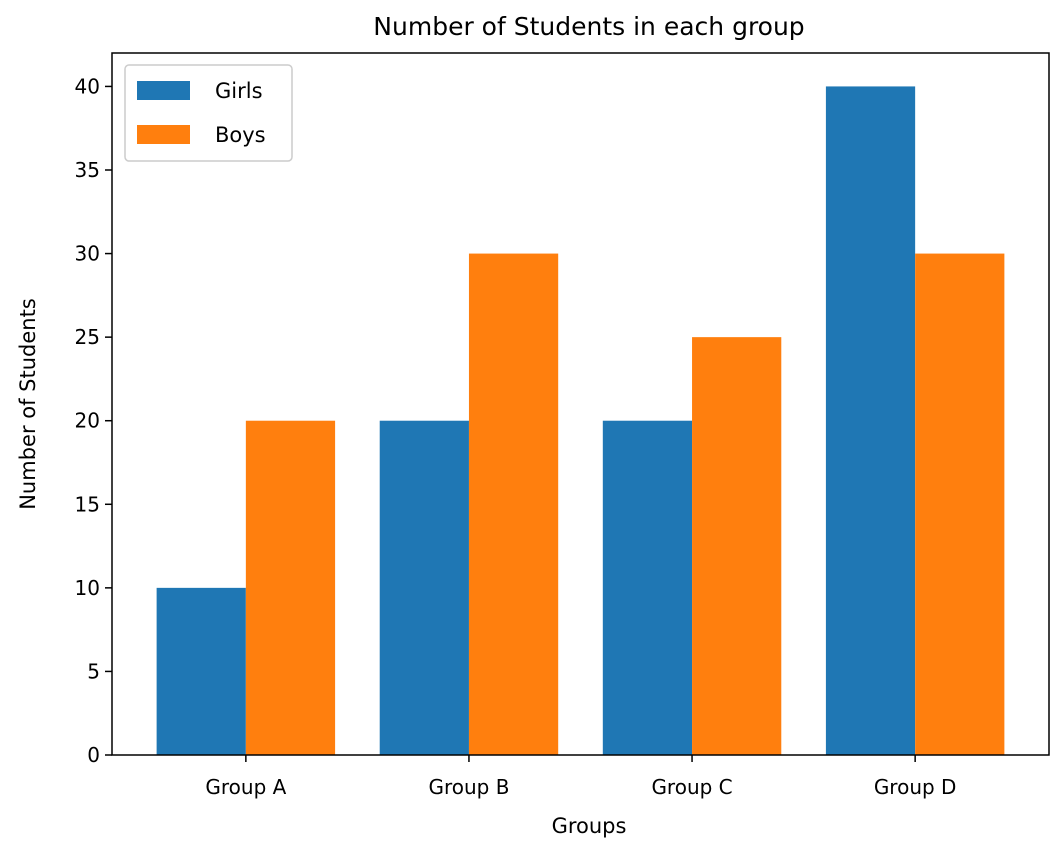 The height and width of the screenshot is (841, 1051). I want to click on y-tick-label: 15, so click(87, 504).